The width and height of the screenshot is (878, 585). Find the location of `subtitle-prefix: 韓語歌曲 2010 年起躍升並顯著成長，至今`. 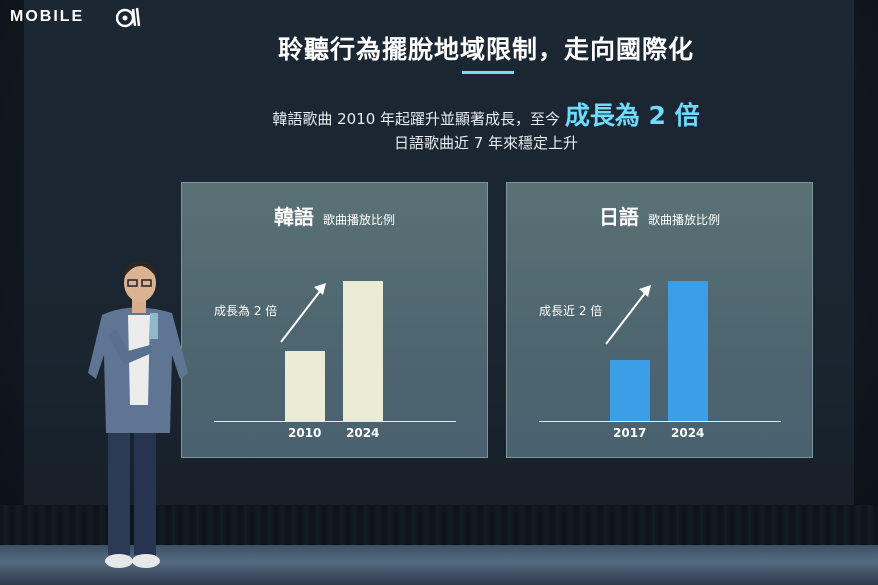

subtitle-prefix: 韓語歌曲 2010 年起躍升並顯著成長，至今 is located at coordinates (416, 119).